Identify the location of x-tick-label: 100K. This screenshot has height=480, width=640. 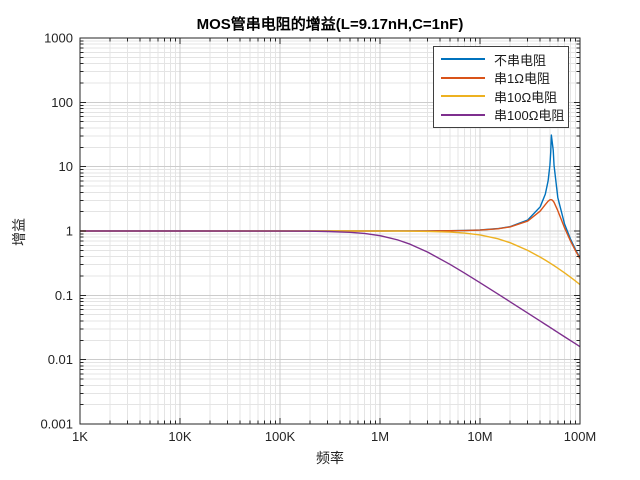
(280, 436).